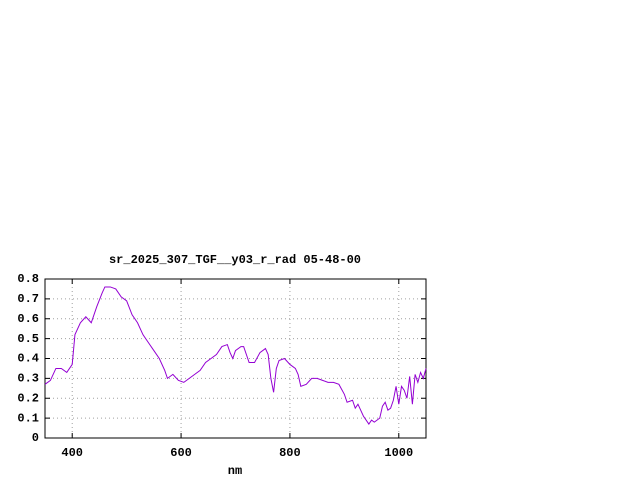 The height and width of the screenshot is (480, 640). What do you see at coordinates (28, 398) in the screenshot?
I see `y-tick-label: 0.2` at bounding box center [28, 398].